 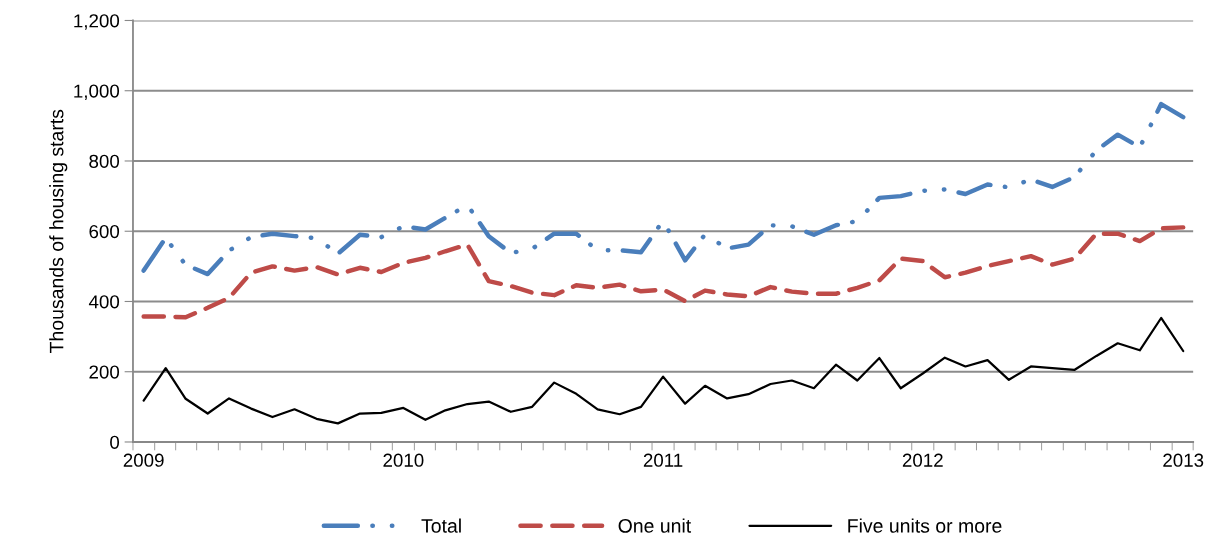 What do you see at coordinates (115, 442) in the screenshot?
I see `y-tick-label: 0` at bounding box center [115, 442].